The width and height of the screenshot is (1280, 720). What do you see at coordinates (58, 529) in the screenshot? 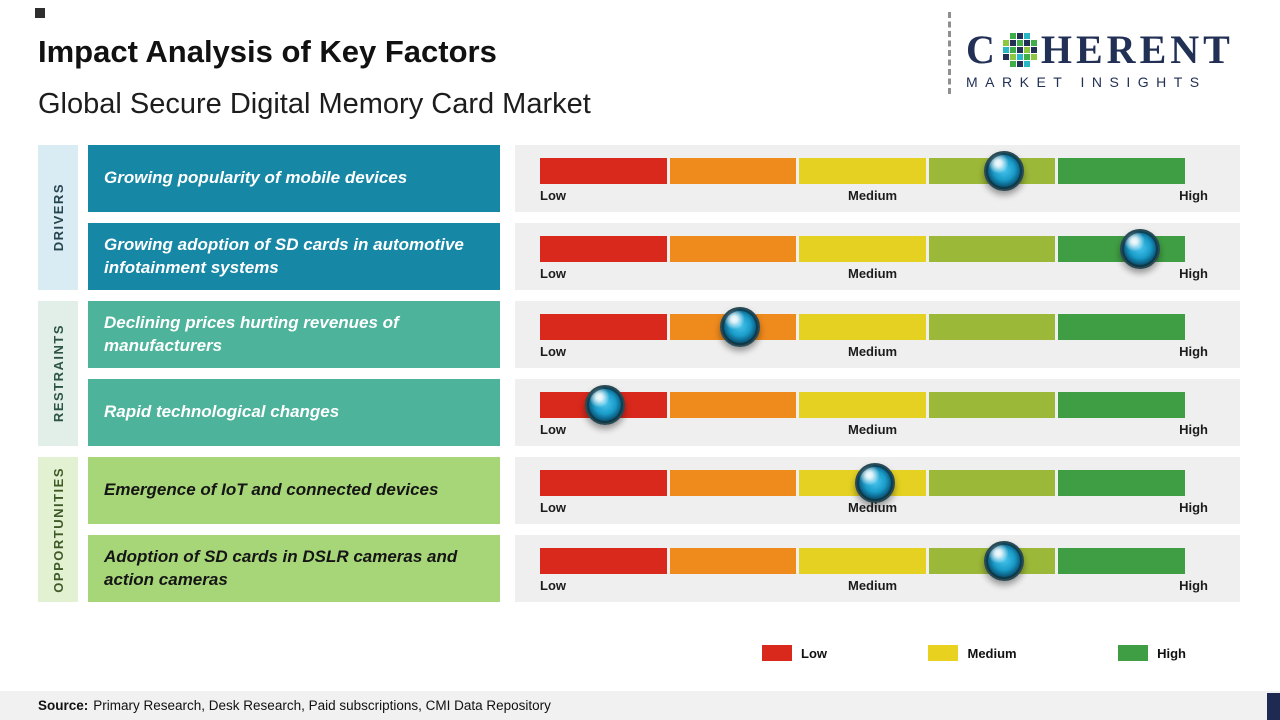
I see `group-column-opportunities: OPPORTUNITIES` at bounding box center [58, 529].